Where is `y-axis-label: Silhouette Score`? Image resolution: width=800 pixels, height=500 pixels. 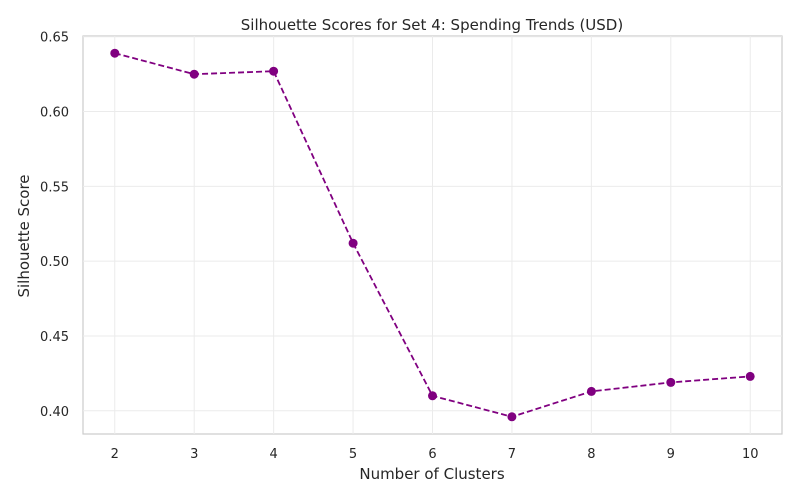
y-axis-label: Silhouette Score is located at coordinates (24, 235).